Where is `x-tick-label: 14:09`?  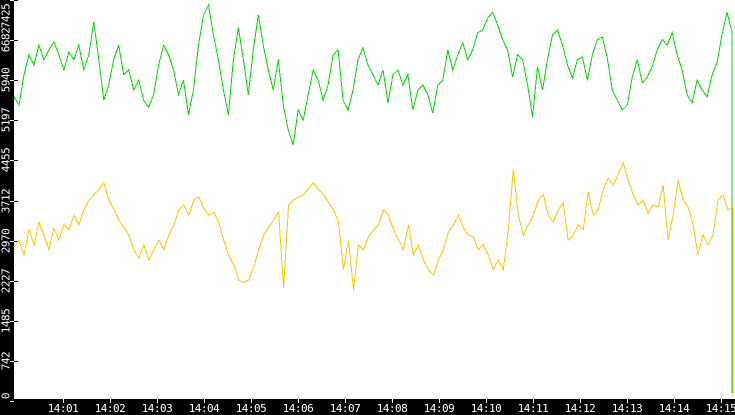
x-tick-label: 14:09 is located at coordinates (439, 408).